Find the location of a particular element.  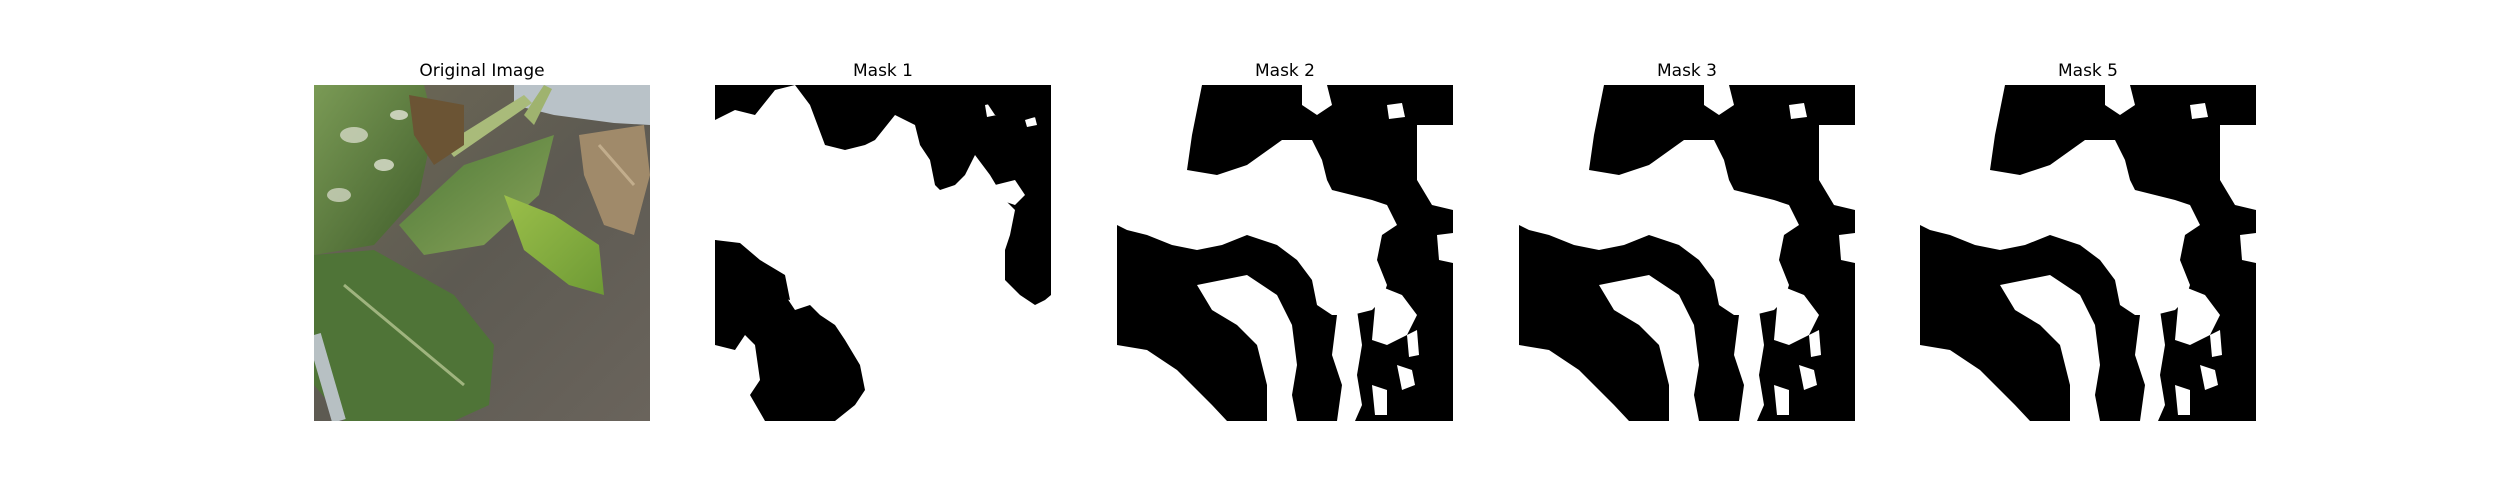

panel-title: Mask 2 is located at coordinates (1284, 71).